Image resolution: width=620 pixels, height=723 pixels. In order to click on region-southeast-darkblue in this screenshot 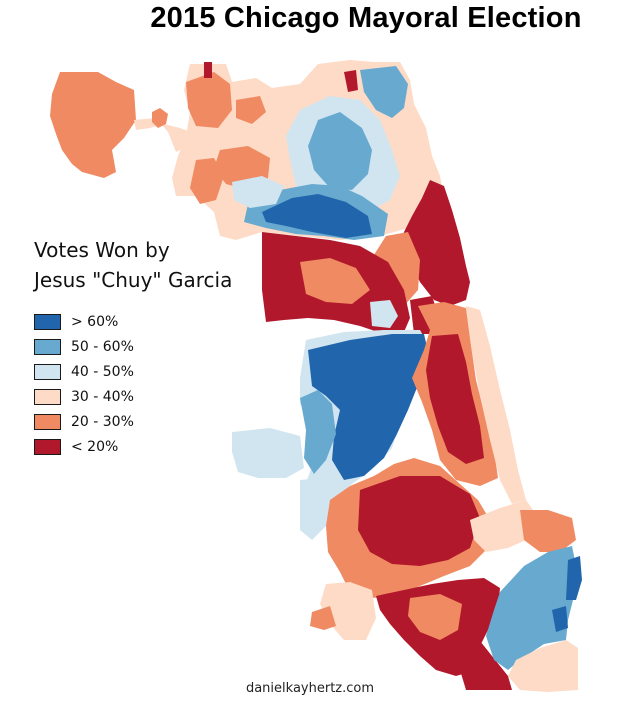, I will do `click(574, 578)`.